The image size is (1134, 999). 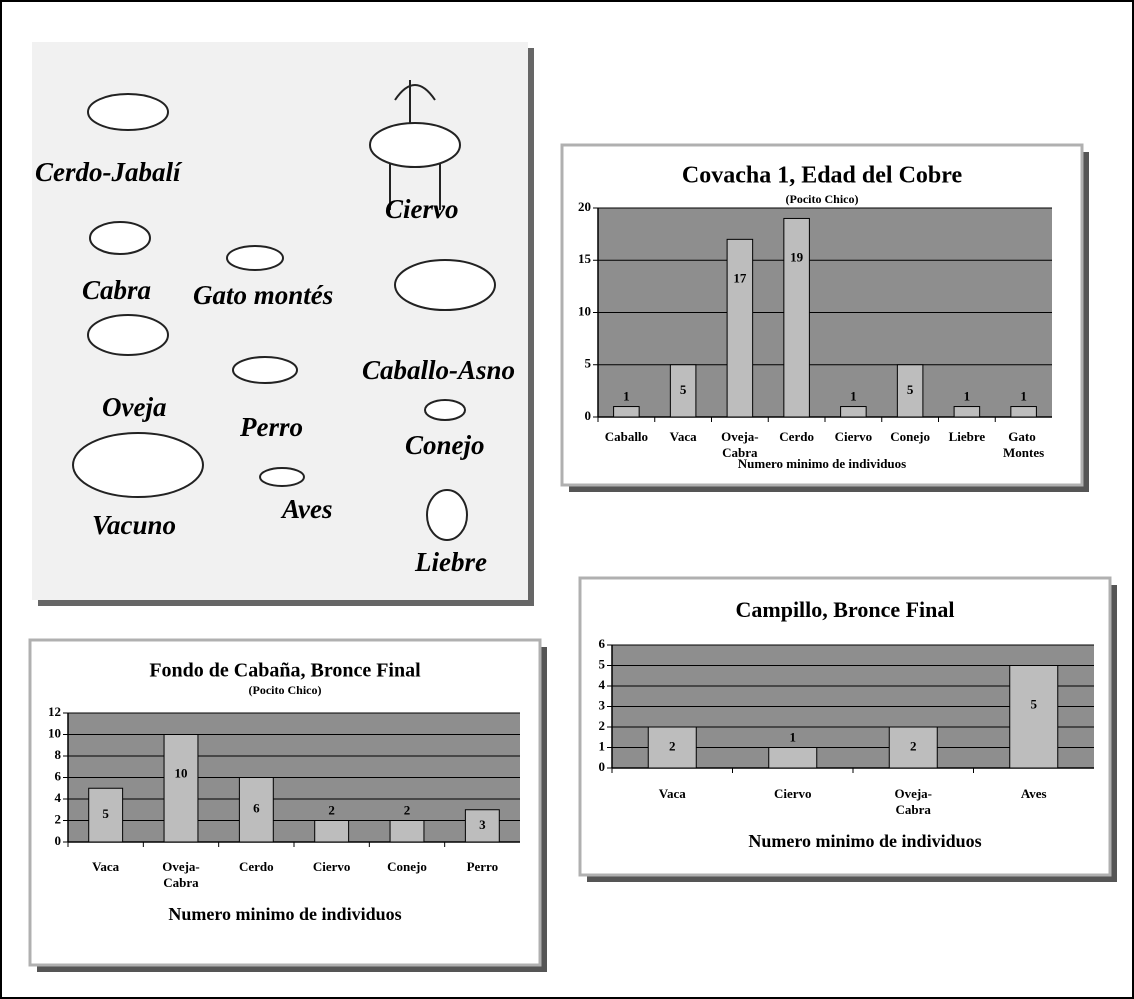 What do you see at coordinates (422, 209) in the screenshot?
I see `animal-label: Ciervo` at bounding box center [422, 209].